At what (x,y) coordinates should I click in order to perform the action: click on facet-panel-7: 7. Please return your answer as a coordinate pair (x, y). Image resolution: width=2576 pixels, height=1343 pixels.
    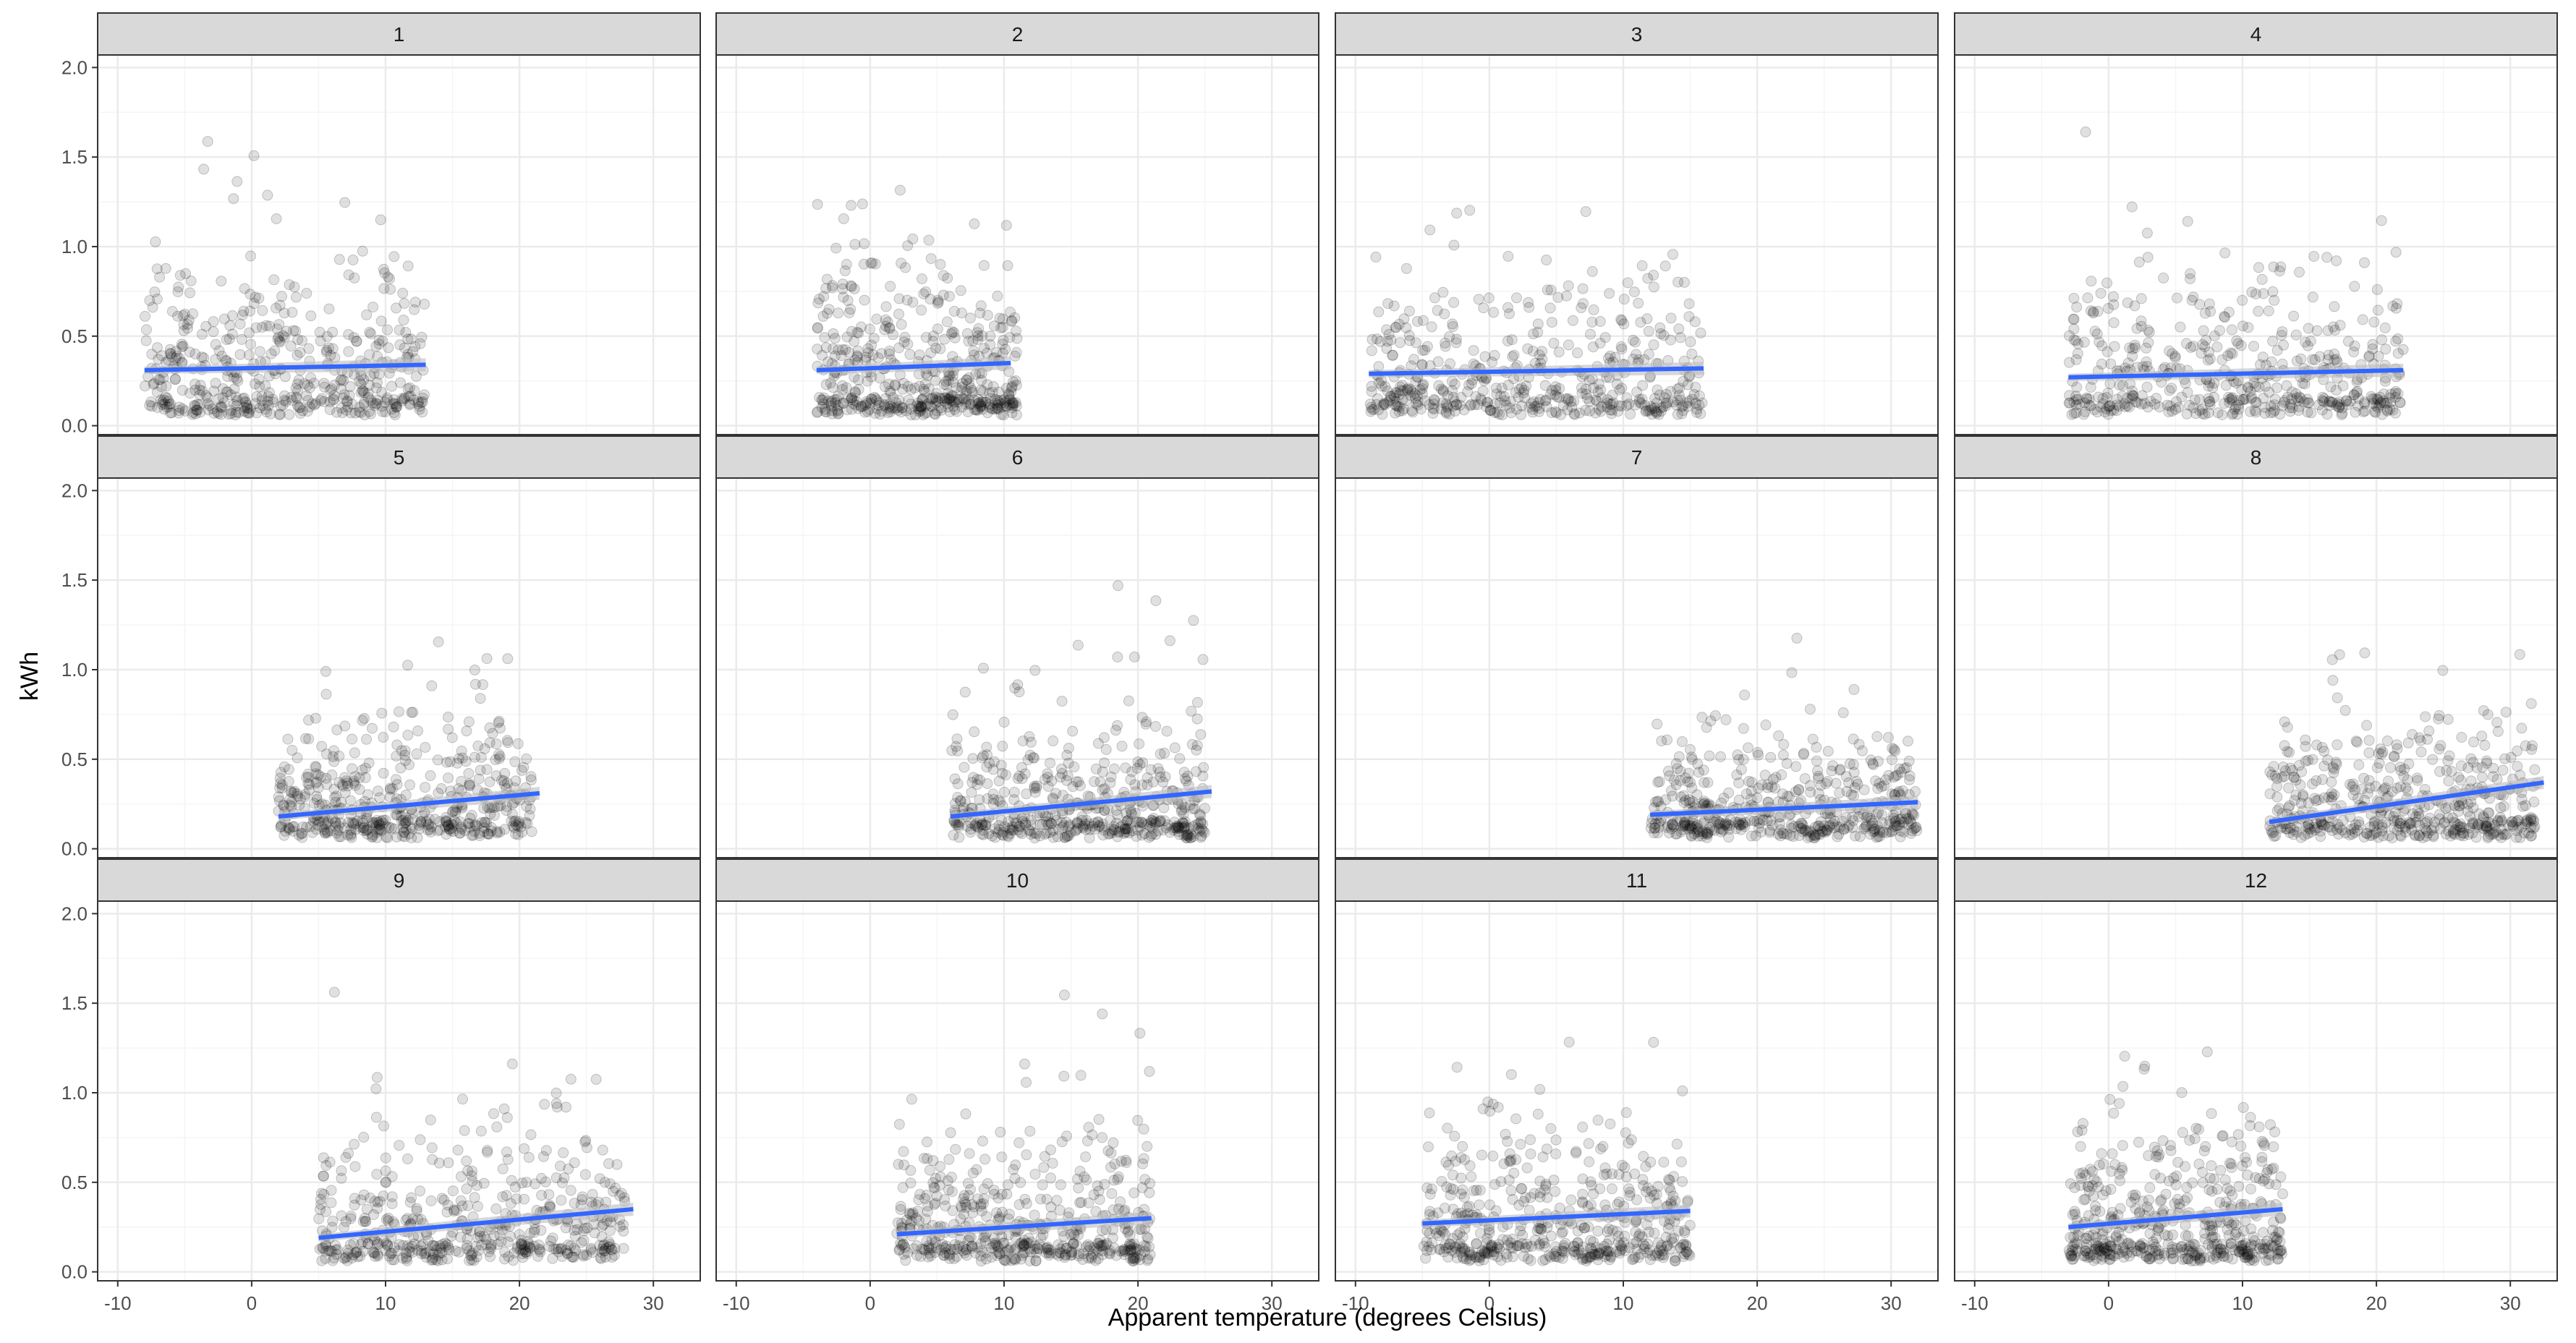
    Looking at the image, I should click on (1637, 646).